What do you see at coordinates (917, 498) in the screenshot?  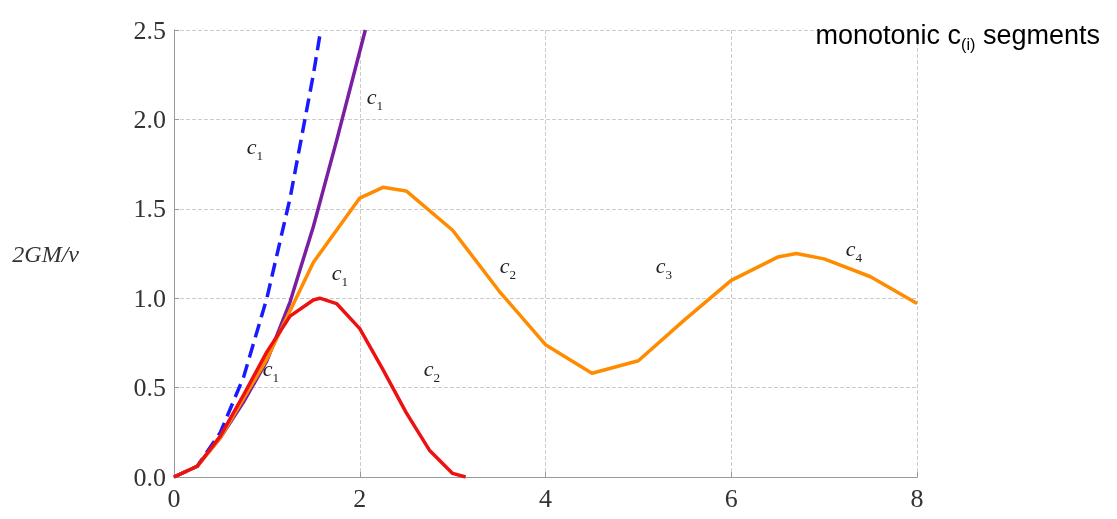 I see `x-tick-label: 8` at bounding box center [917, 498].